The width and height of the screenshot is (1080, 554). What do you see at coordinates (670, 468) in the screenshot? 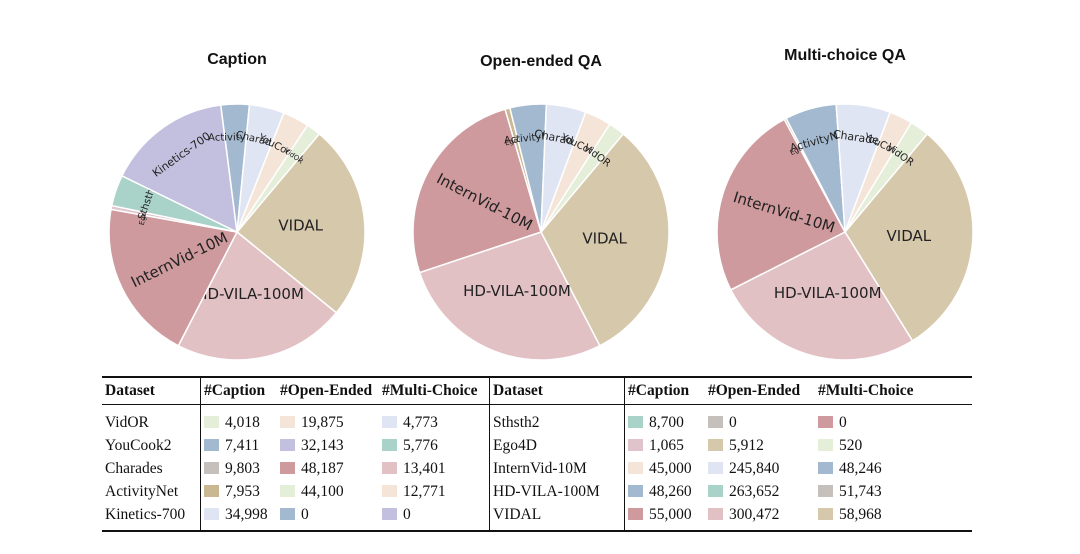
I see `cell-value: 45,000` at bounding box center [670, 468].